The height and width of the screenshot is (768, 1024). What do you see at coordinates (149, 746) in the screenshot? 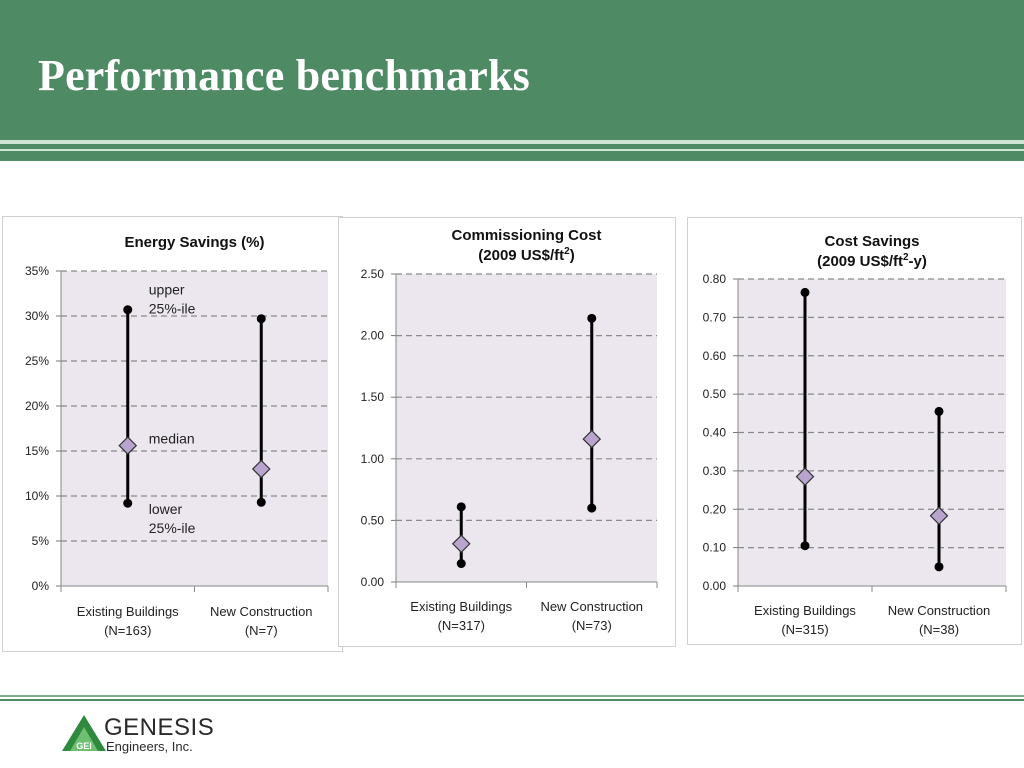
I see `logo-tagline: Engineers, Inc.` at bounding box center [149, 746].